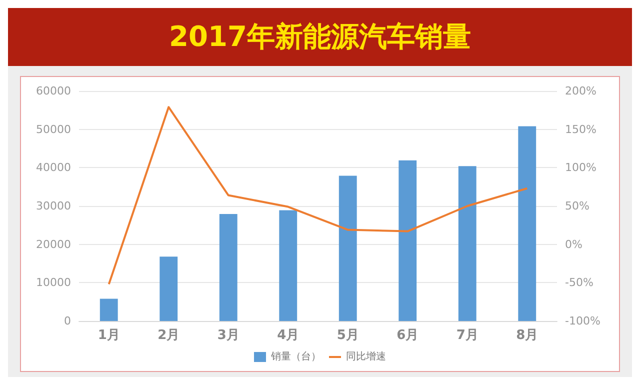 The width and height of the screenshot is (640, 385). What do you see at coordinates (295, 356) in the screenshot?
I see `legend-label: 销量（台）` at bounding box center [295, 356].